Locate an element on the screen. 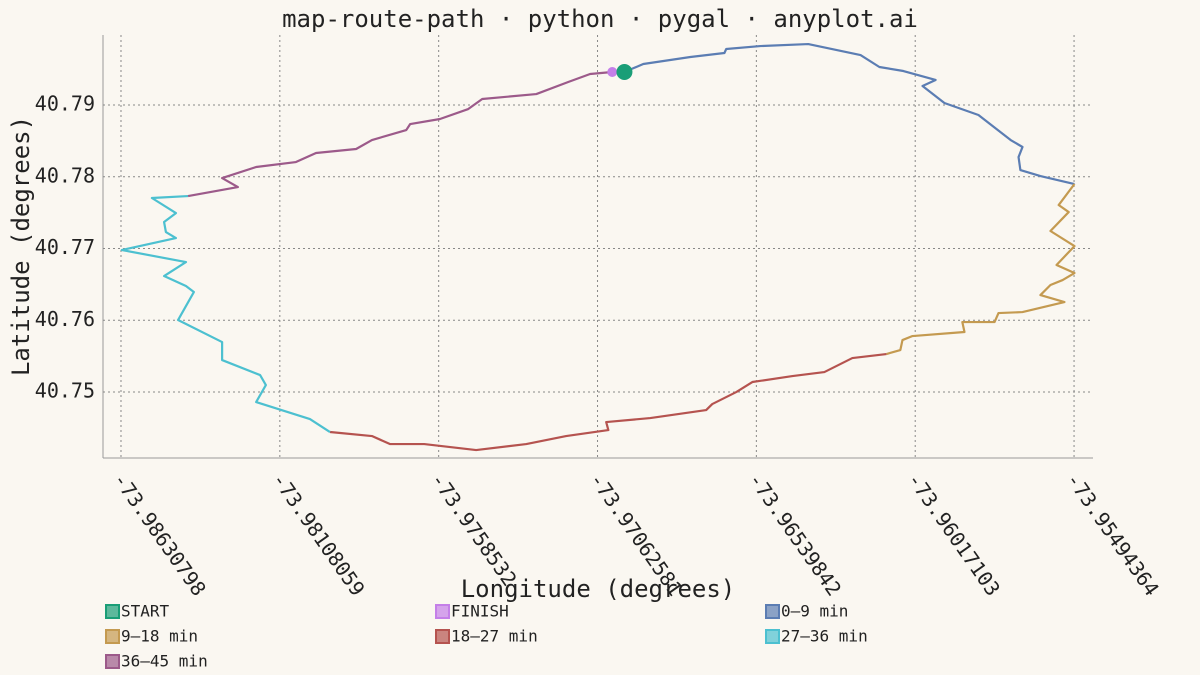 This screenshot has height=675, width=1200. legend-label: FINISH is located at coordinates (480, 611).